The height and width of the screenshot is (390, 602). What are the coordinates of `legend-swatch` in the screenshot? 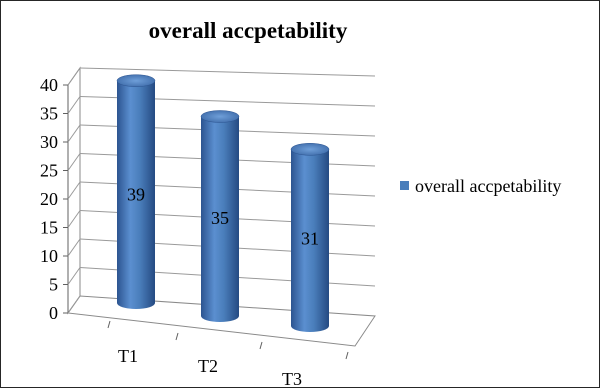 It's located at (404, 185).